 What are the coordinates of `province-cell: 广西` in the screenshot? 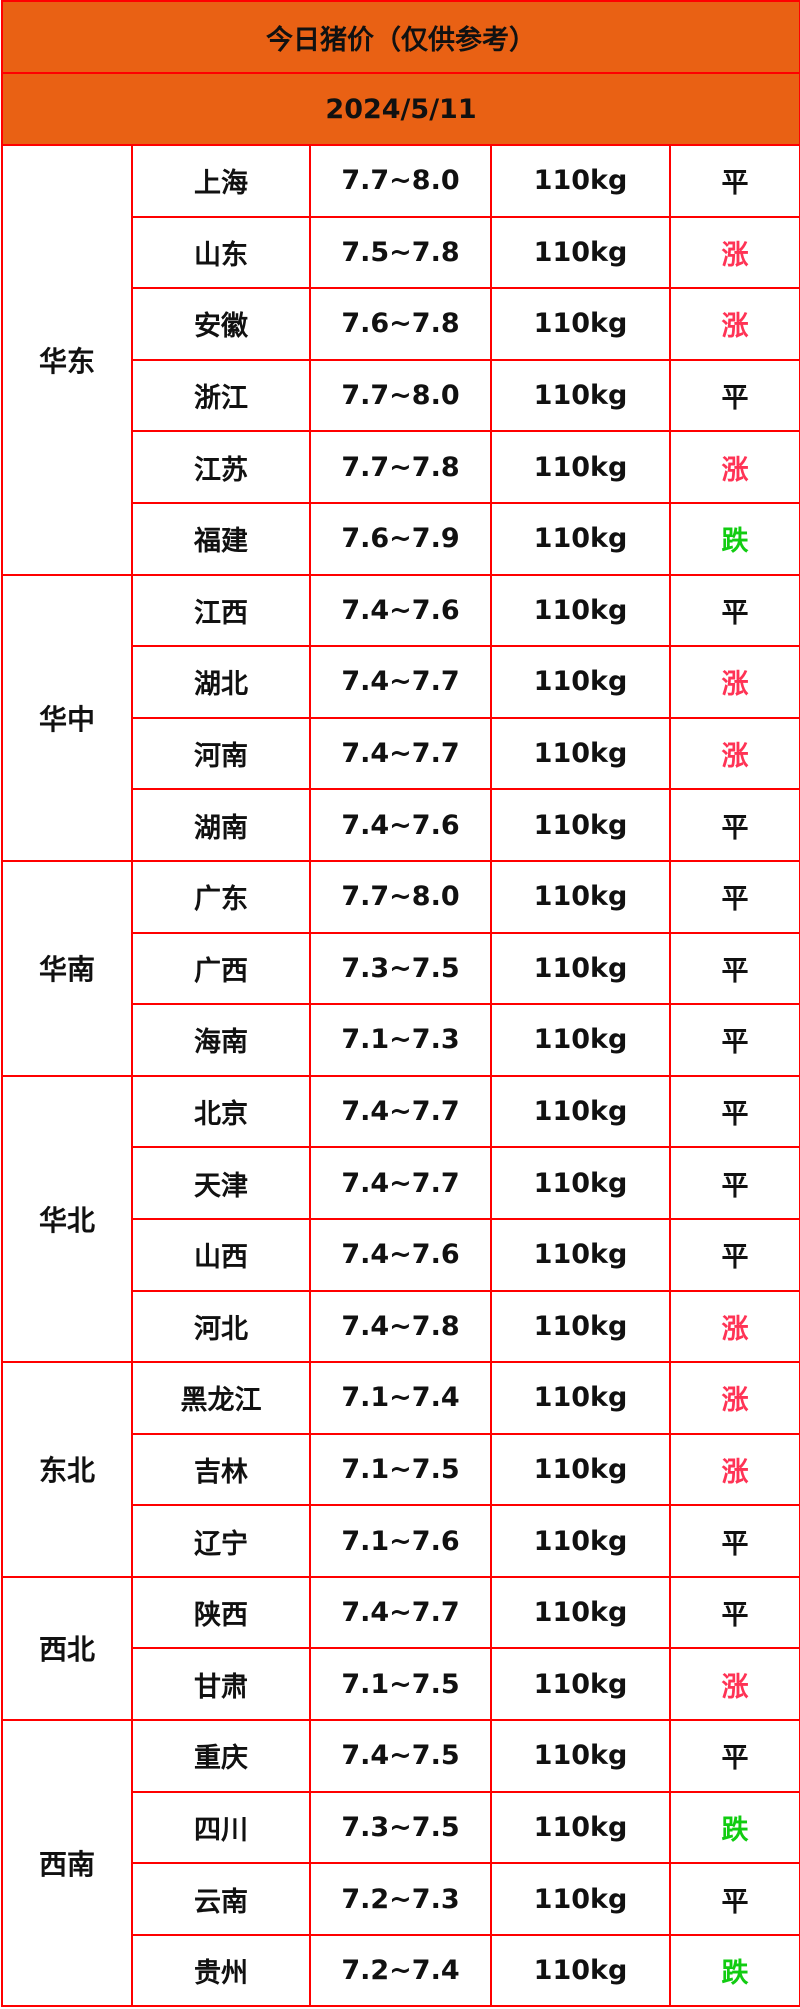 It's located at (221, 968).